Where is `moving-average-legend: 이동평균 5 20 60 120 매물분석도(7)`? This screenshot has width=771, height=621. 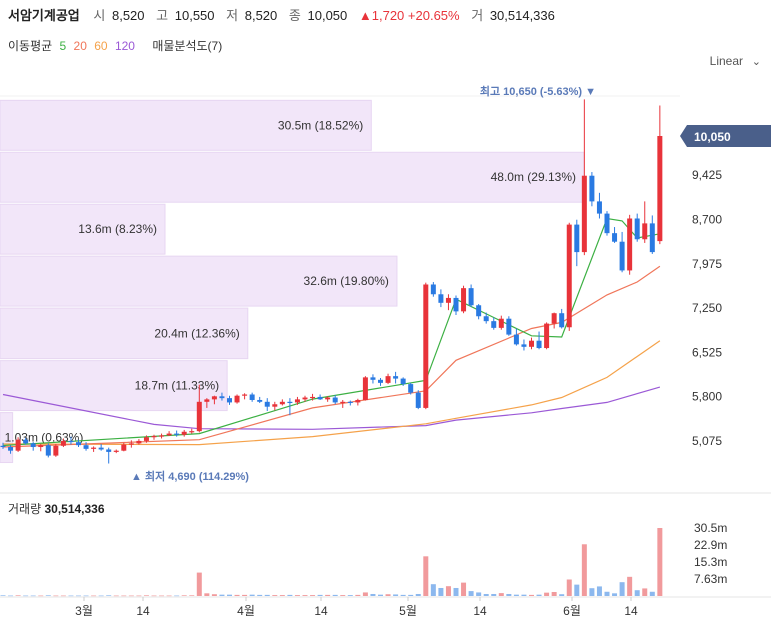 moving-average-legend: 이동평균 5 20 60 120 매물분석도(7) is located at coordinates (117, 45).